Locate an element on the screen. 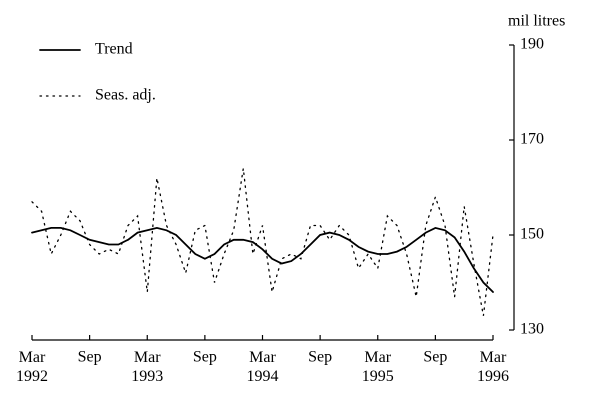  series-line is located at coordinates (262, 259).